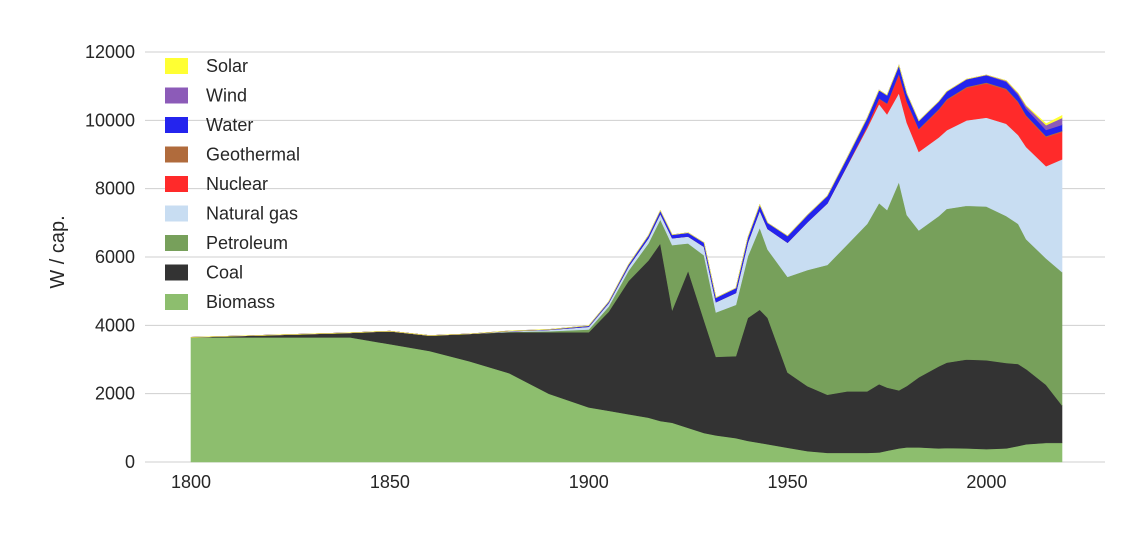 This screenshot has width=1126, height=534. I want to click on legend-label-geothermal: Geothermal, so click(253, 155).